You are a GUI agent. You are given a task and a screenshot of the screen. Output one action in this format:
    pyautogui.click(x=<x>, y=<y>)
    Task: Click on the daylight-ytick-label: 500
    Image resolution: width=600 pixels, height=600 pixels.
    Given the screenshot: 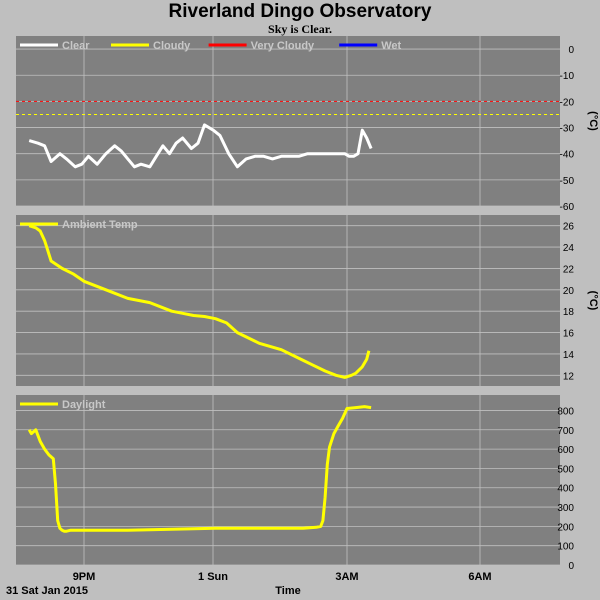 What is the action you would take?
    pyautogui.click(x=565, y=469)
    